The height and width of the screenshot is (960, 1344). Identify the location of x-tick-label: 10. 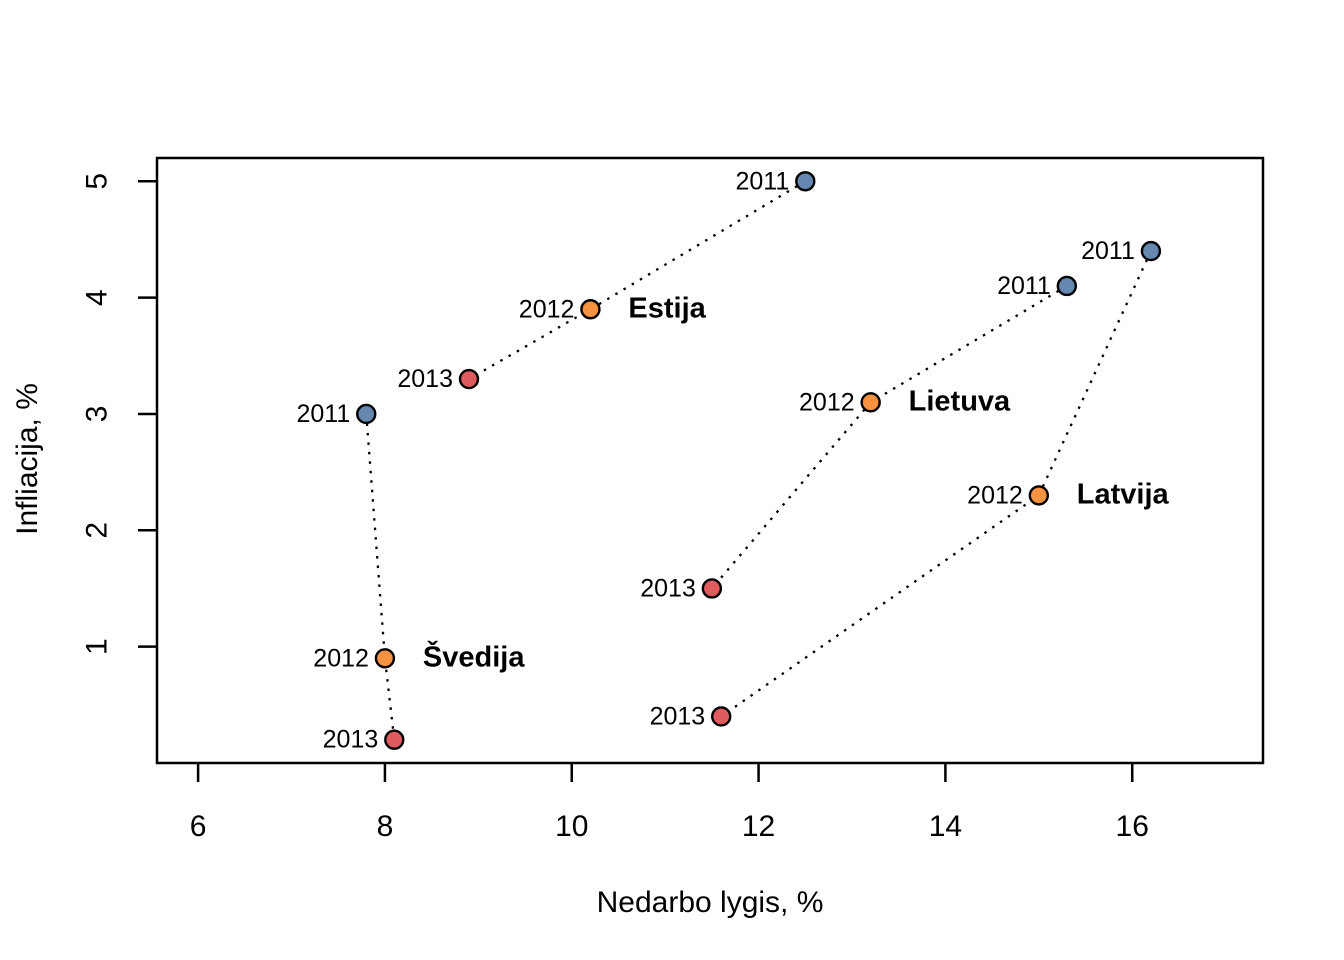
(571, 826).